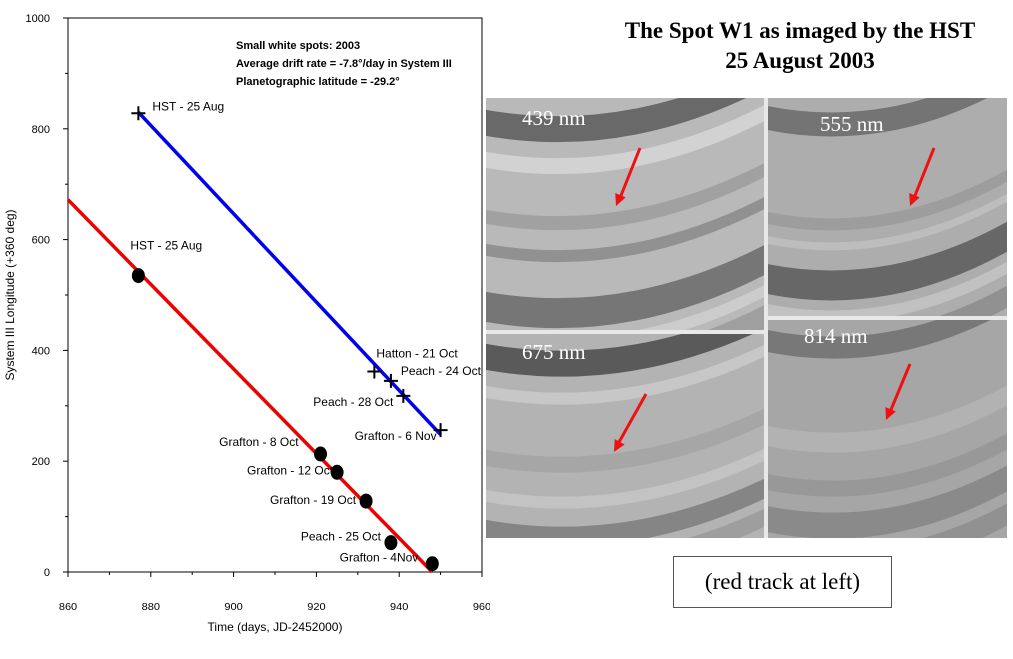 The height and width of the screenshot is (659, 1013). Describe the element at coordinates (441, 371) in the screenshot. I see `data-point-label: Peach - 24 Oct` at that location.